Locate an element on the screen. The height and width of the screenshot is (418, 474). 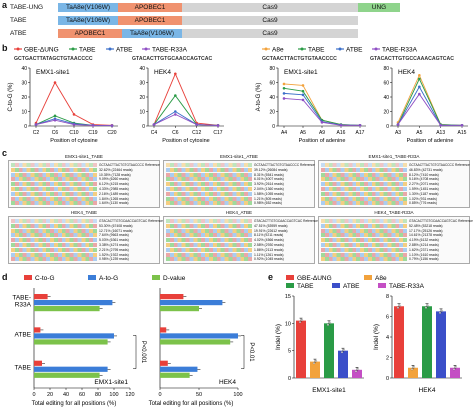
x-tick-label: 0 is located at coordinates (159, 395).